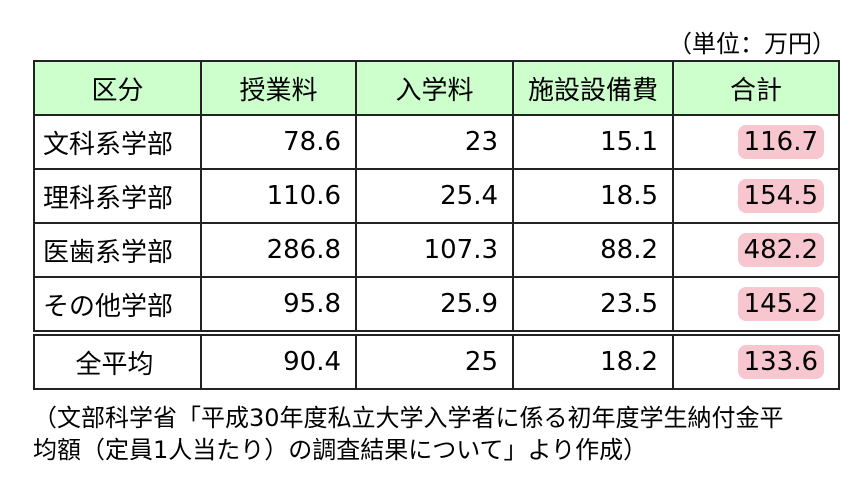 Image resolution: width=862 pixels, height=493 pixels. I want to click on total-value: 133.6, so click(780, 362).